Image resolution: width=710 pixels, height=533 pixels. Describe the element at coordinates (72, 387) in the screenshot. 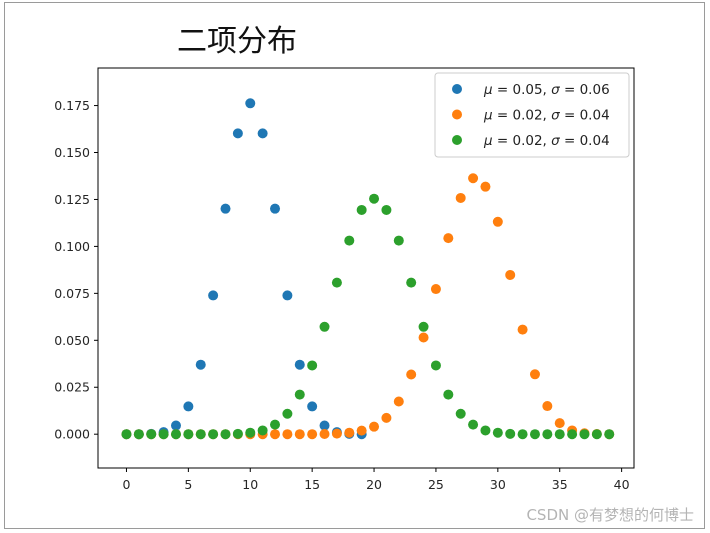

I see `y-tick-label: 0.025` at that location.